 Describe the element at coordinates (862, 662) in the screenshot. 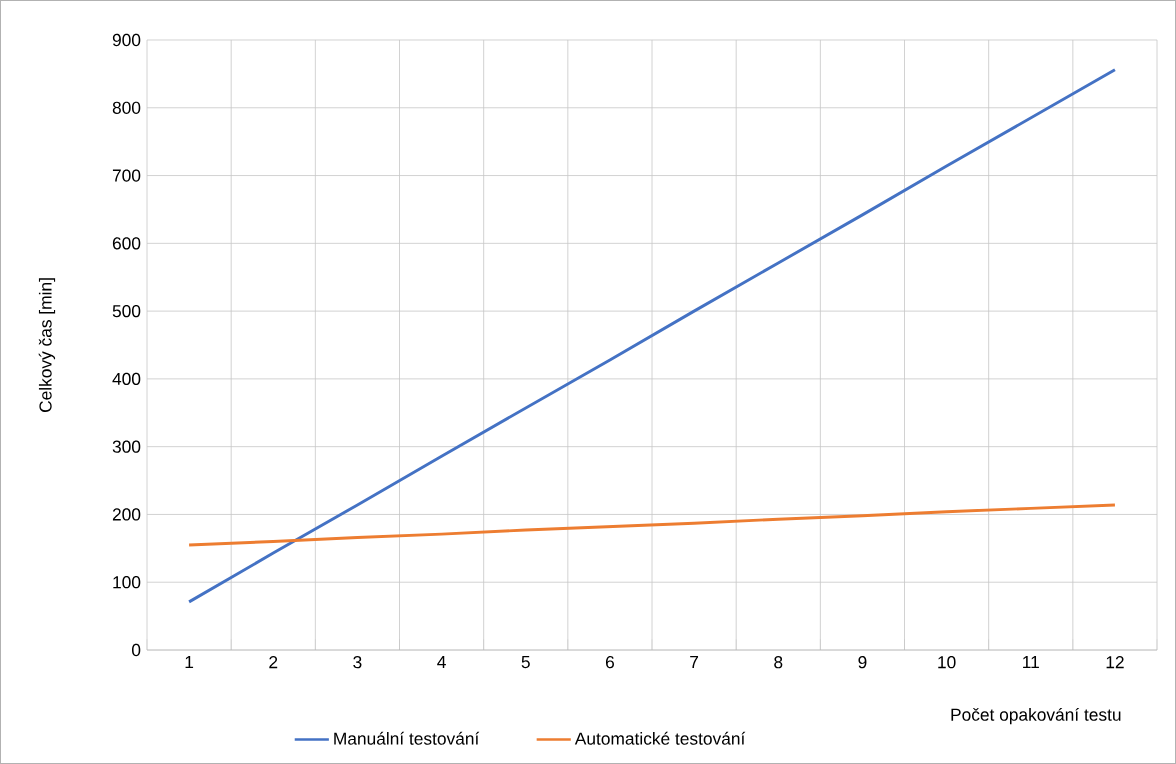

I see `x-tick-label: 9` at that location.